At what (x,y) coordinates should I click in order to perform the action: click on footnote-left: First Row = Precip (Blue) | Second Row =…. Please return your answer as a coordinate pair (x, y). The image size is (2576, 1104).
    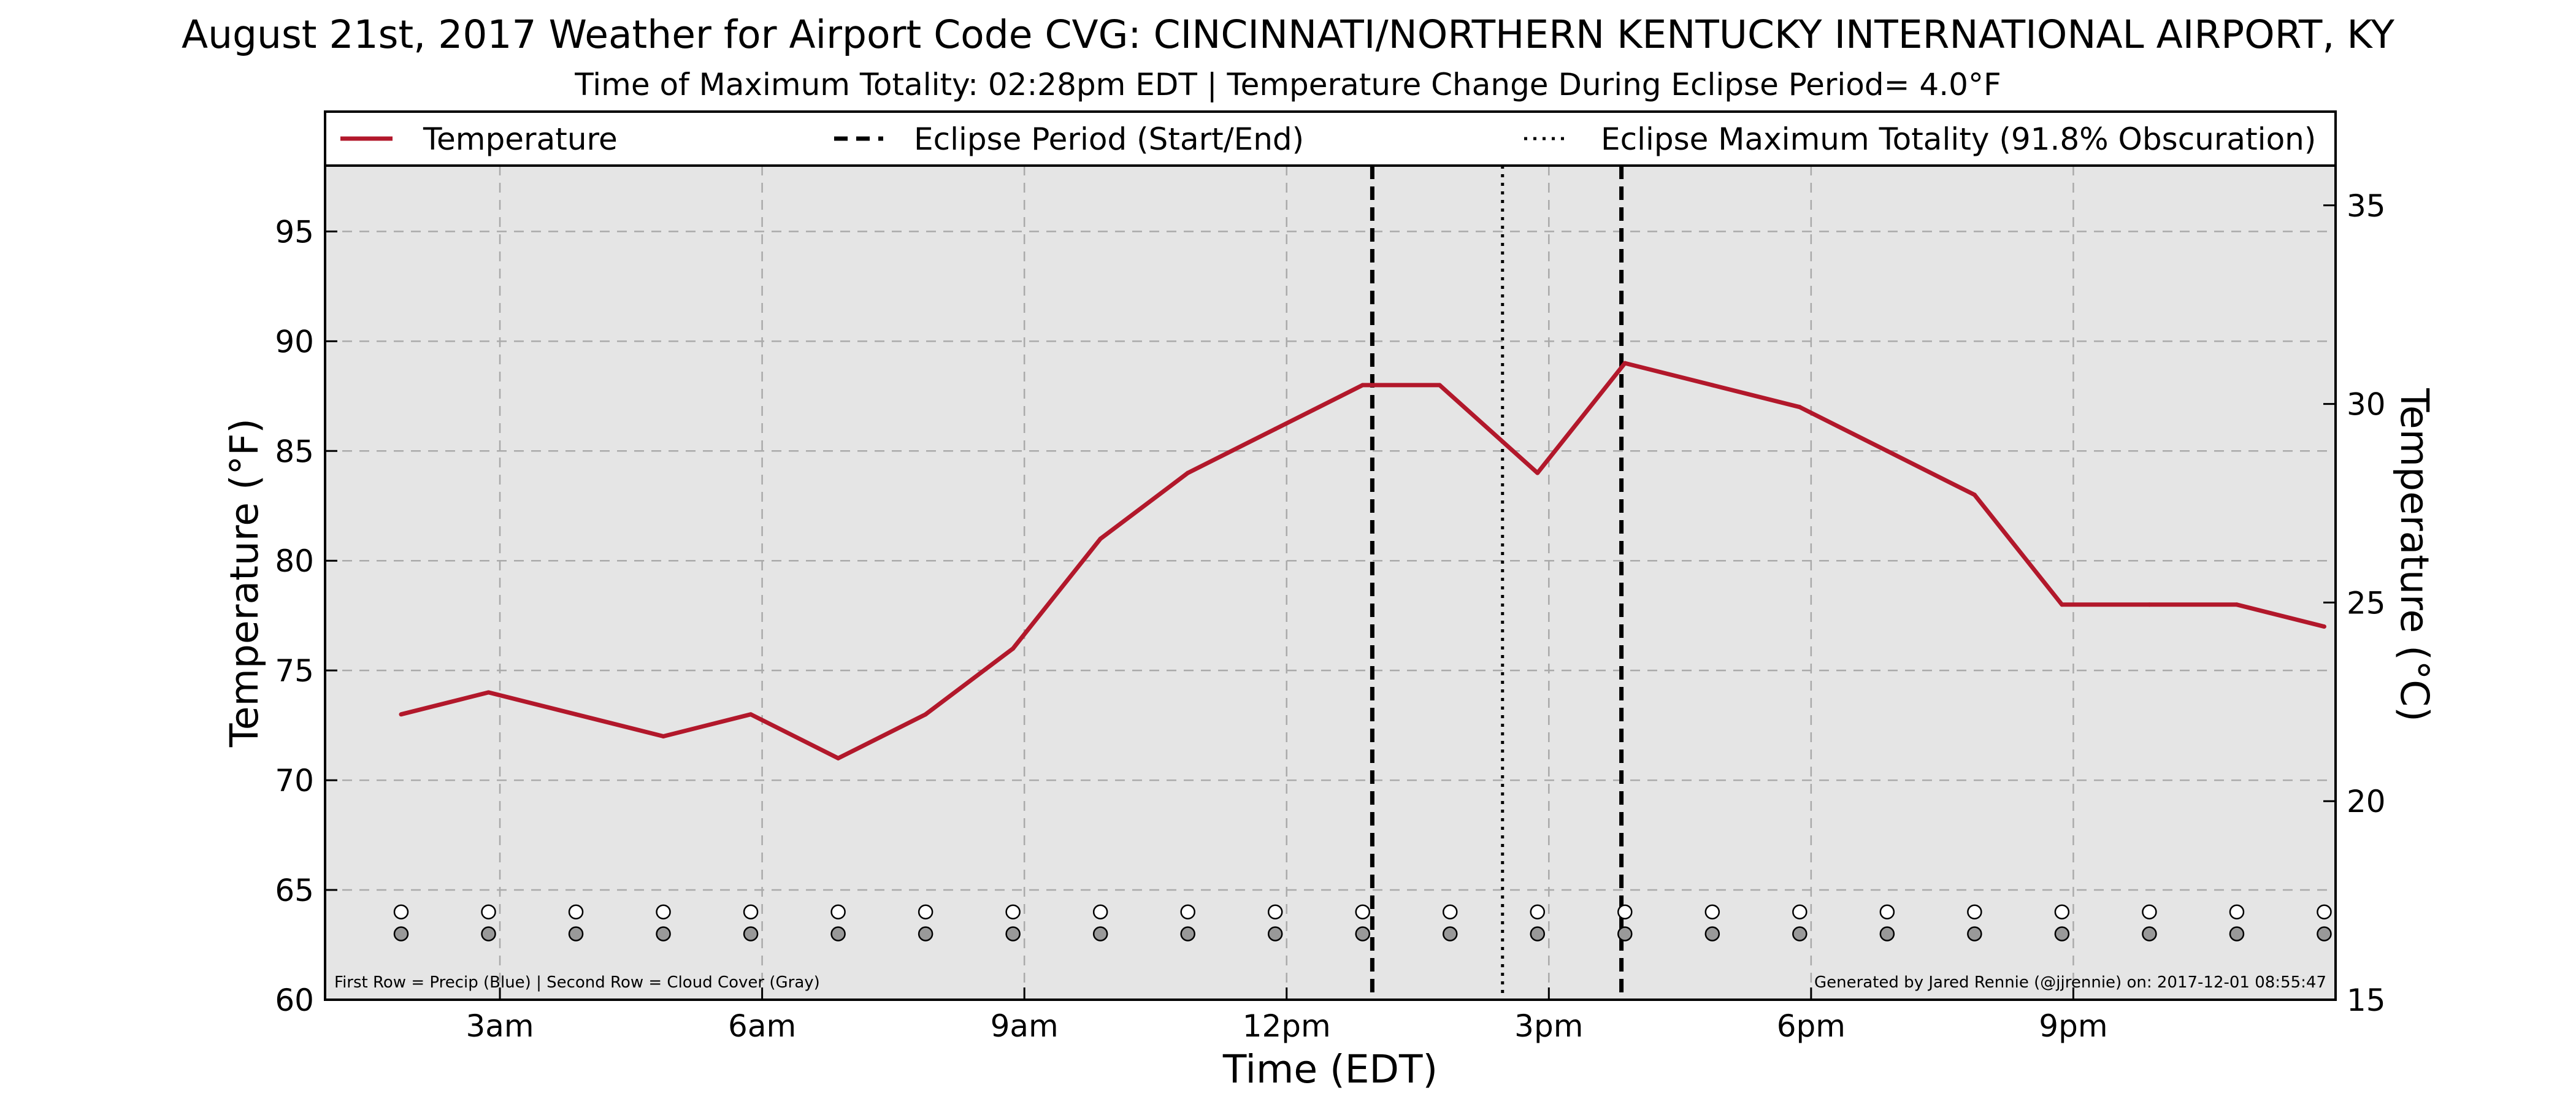
    Looking at the image, I should click on (577, 982).